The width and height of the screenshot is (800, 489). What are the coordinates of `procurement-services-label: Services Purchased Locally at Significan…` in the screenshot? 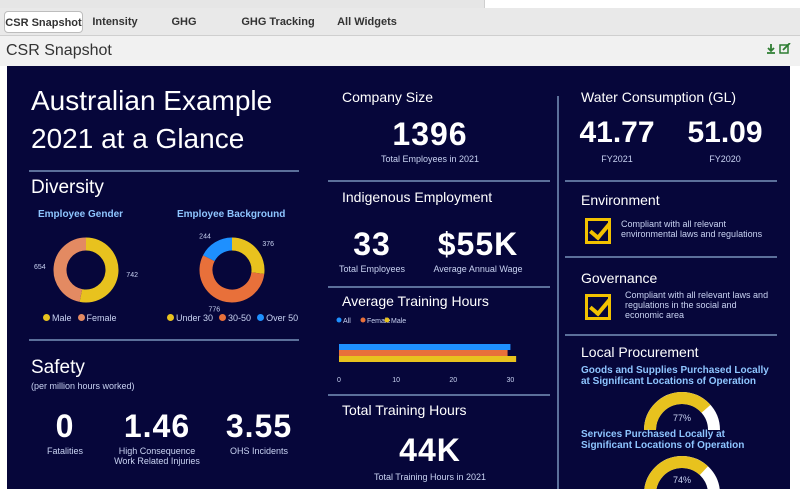 It's located at (663, 440).